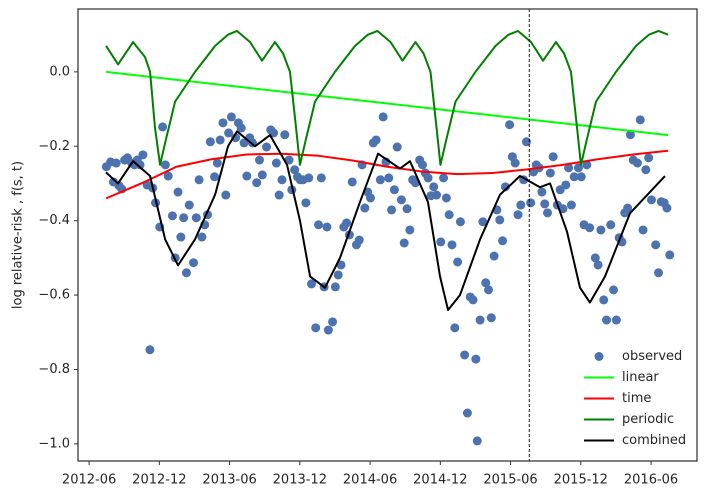 The image size is (708, 500). What do you see at coordinates (510, 480) in the screenshot?
I see `x-tick-label: 2015-06` at bounding box center [510, 480].